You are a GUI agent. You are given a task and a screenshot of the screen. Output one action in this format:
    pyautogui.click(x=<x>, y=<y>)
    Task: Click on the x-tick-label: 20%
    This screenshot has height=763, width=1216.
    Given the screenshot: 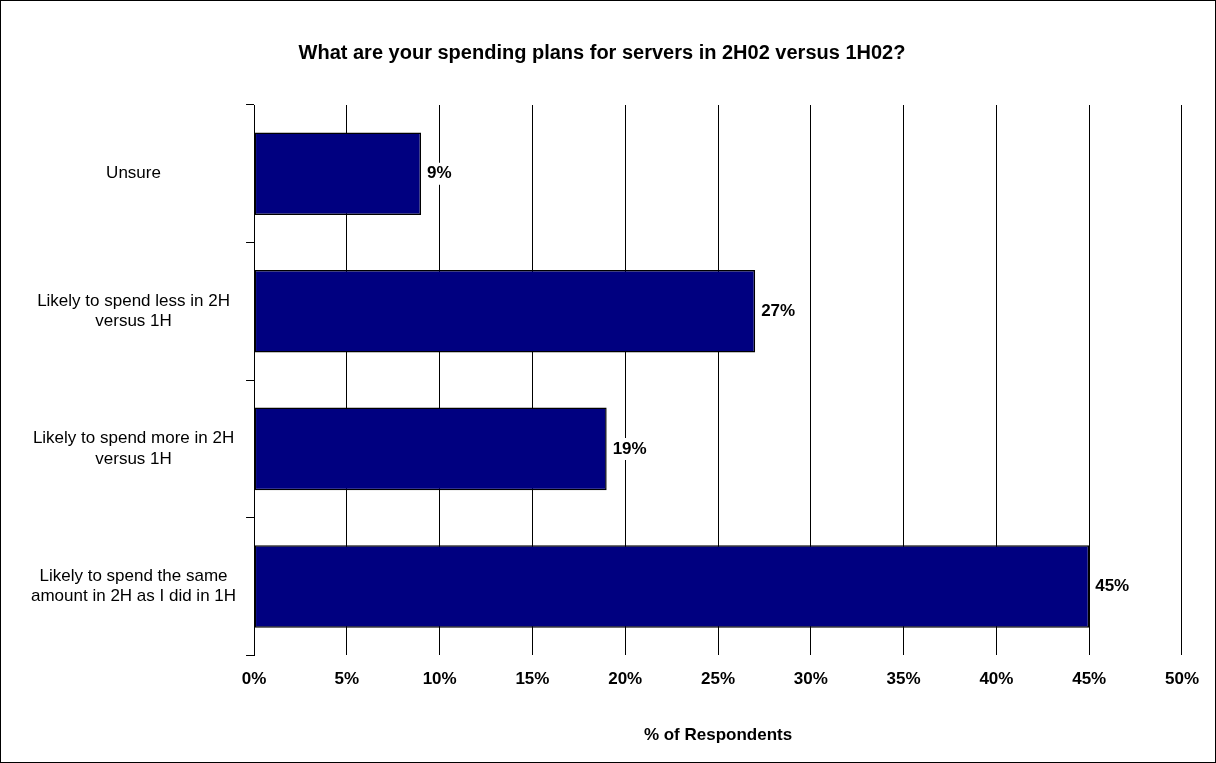 What is the action you would take?
    pyautogui.click(x=625, y=679)
    